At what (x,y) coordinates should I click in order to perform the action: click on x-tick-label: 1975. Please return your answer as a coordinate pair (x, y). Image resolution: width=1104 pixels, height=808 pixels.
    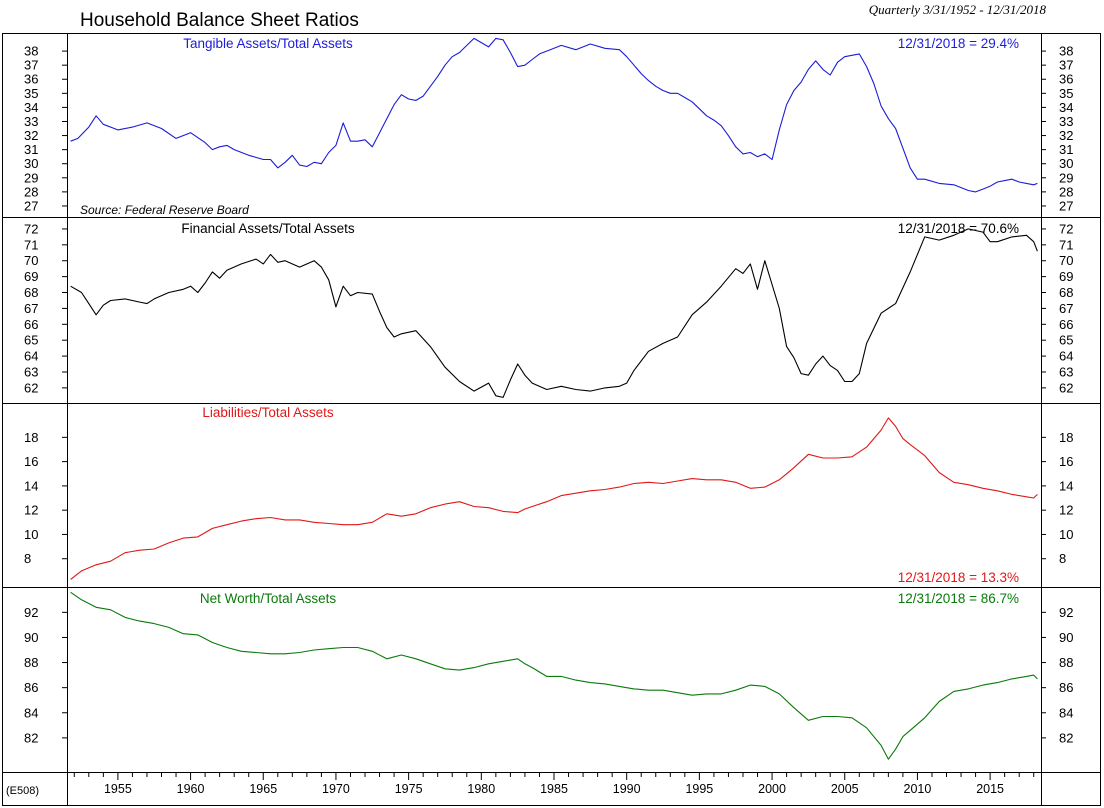
    Looking at the image, I should click on (409, 789).